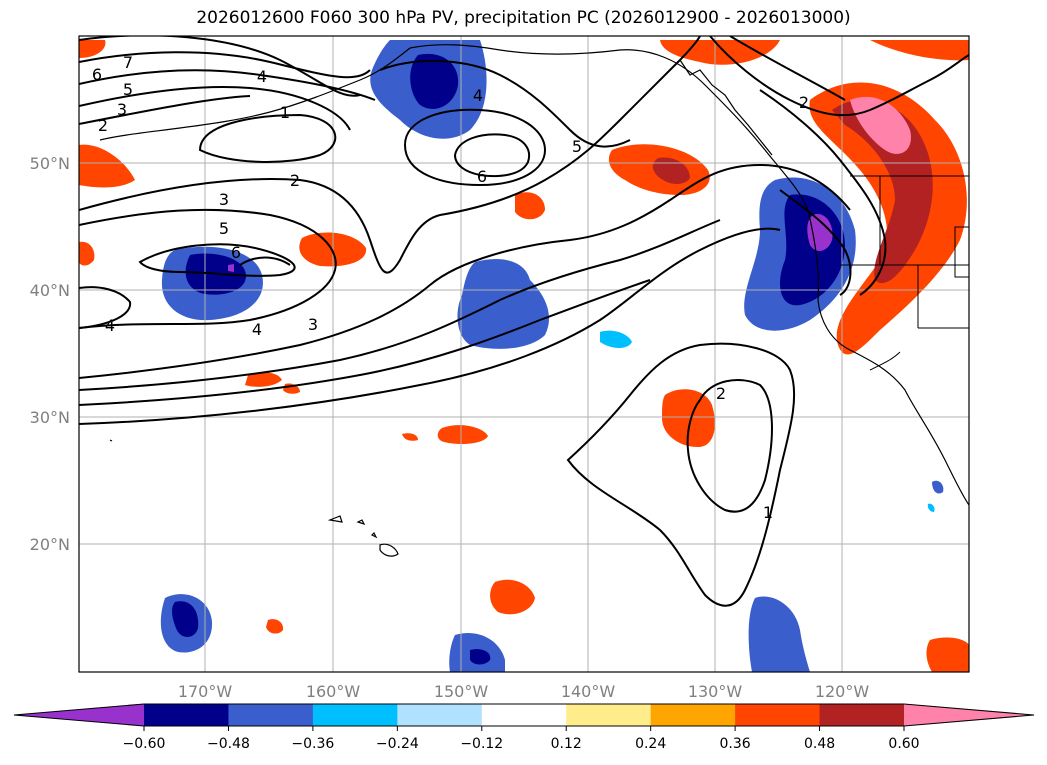 The width and height of the screenshot is (1047, 765). What do you see at coordinates (103, 125) in the screenshot?
I see `pv-label-2a: 2` at bounding box center [103, 125].